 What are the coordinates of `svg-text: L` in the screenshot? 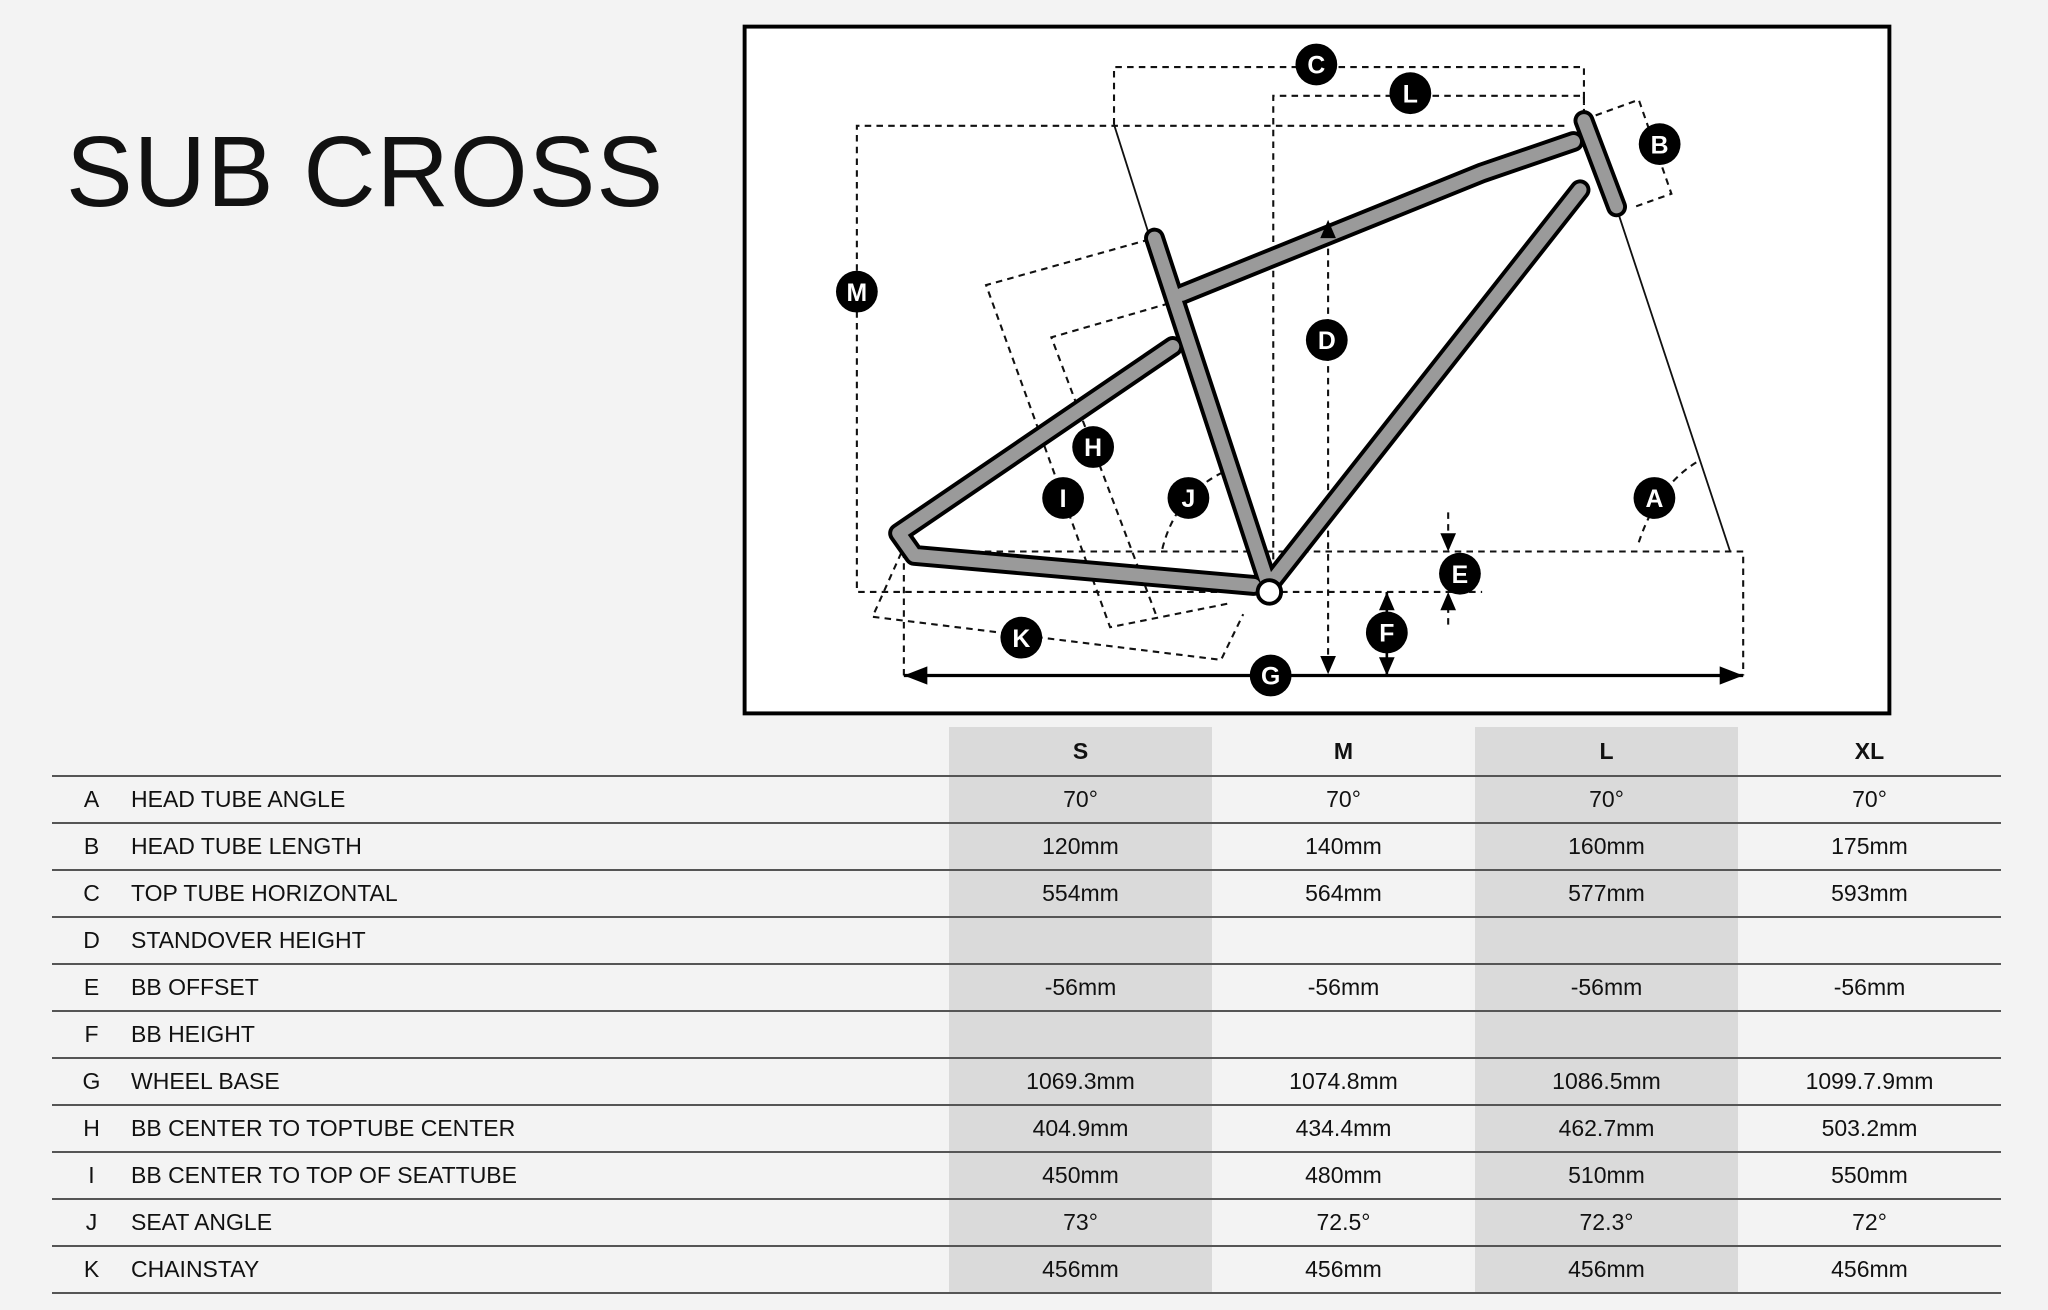 It's located at (1410, 94).